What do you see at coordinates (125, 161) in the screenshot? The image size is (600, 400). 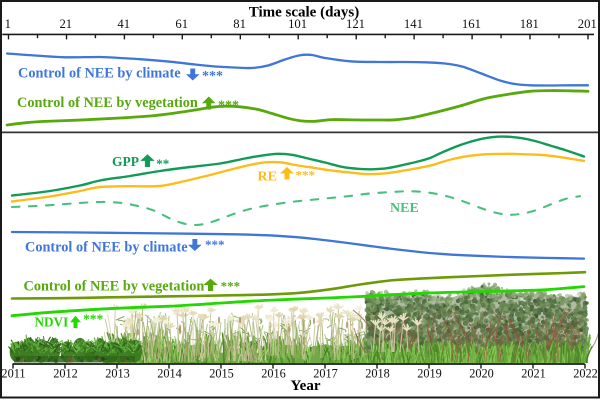 I see `svg-text: GPP` at bounding box center [125, 161].